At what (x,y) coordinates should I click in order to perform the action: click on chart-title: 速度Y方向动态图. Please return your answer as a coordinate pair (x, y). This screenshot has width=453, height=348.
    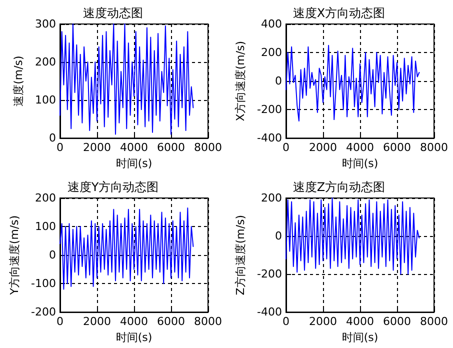
    Looking at the image, I should click on (113, 187).